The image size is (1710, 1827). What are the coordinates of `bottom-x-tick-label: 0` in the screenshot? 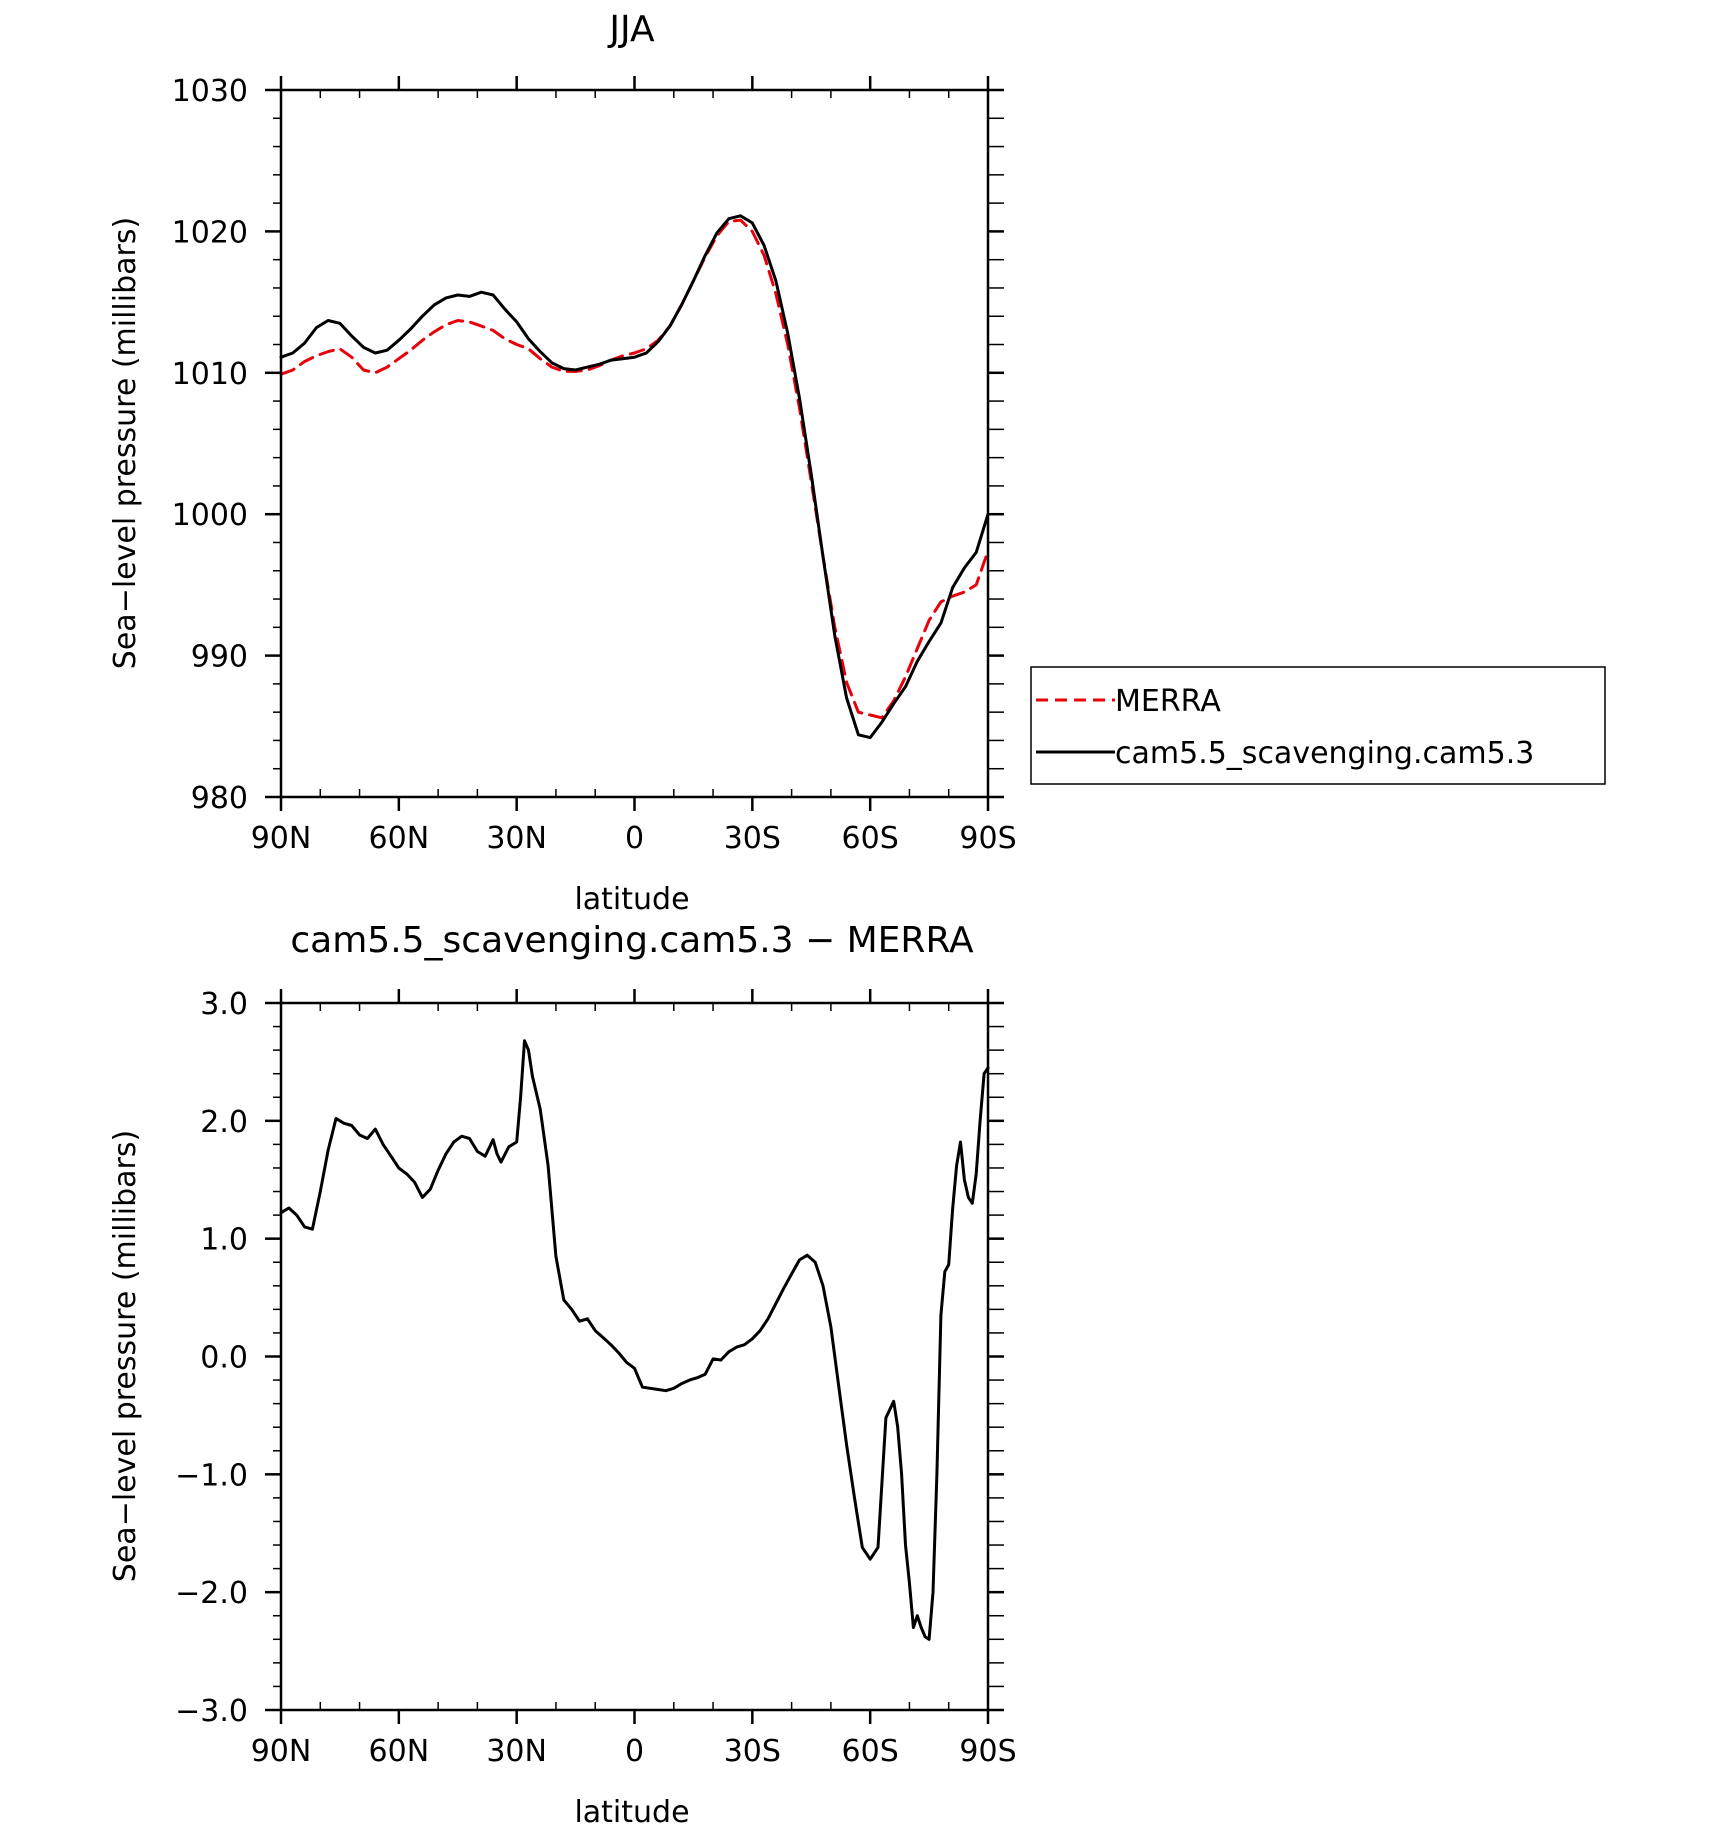 It's located at (634, 1751).